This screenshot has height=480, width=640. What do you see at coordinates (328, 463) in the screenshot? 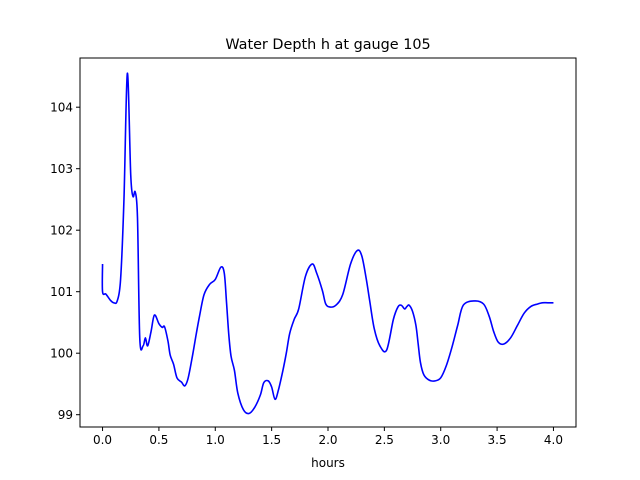
I see `x-axis-label: hours` at bounding box center [328, 463].